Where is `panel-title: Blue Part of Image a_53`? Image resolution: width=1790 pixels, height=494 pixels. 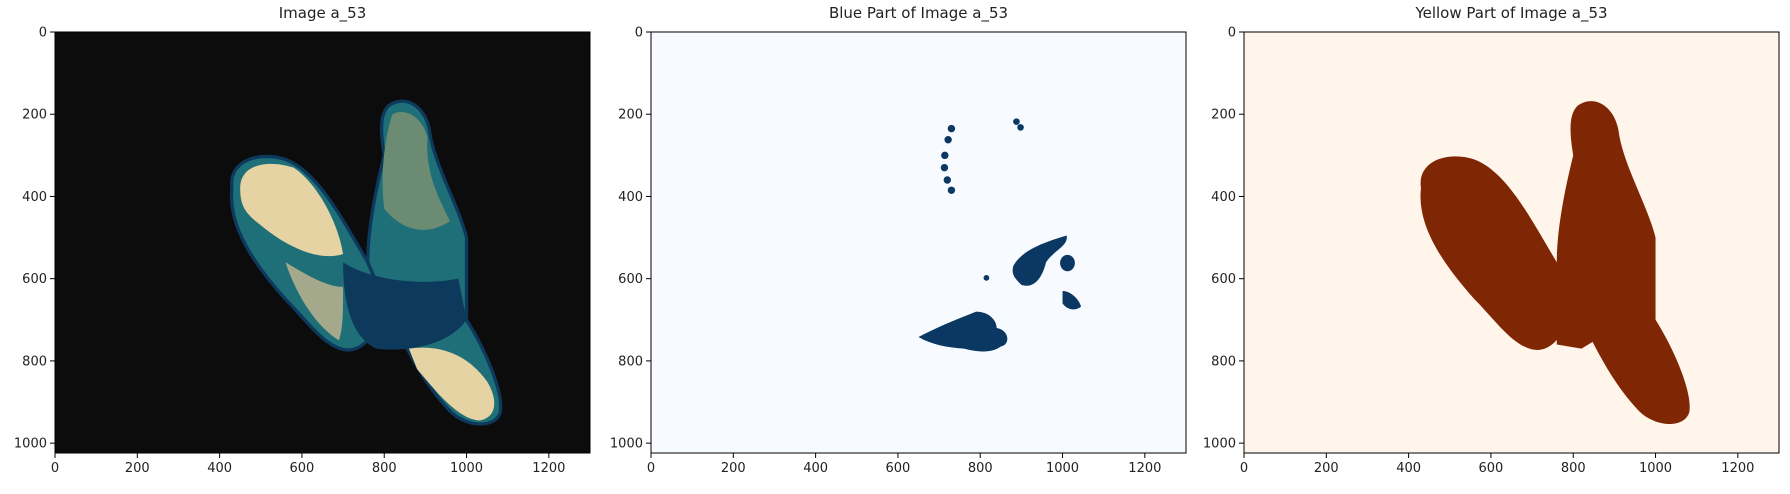
panel-title: Blue Part of Image a_53 is located at coordinates (918, 13).